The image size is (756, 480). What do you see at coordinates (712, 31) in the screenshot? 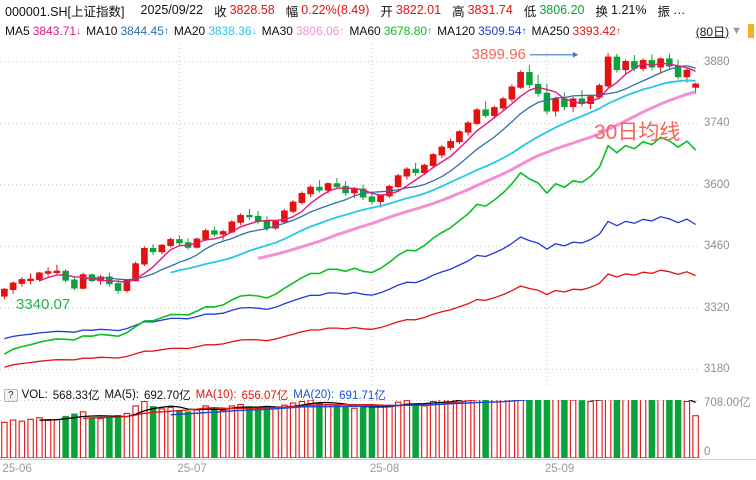
I see `period-label: (80日)` at bounding box center [712, 31].